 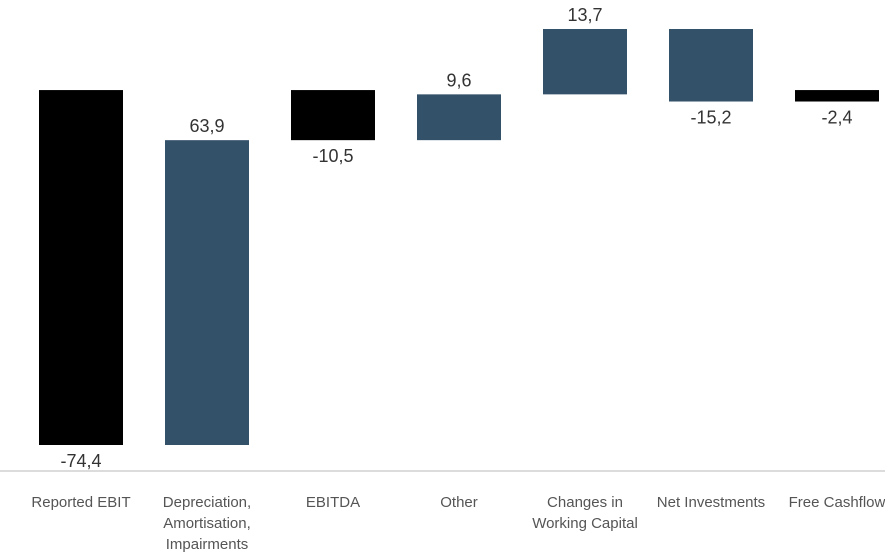 What do you see at coordinates (836, 118) in the screenshot?
I see `value-label: -2,4` at bounding box center [836, 118].